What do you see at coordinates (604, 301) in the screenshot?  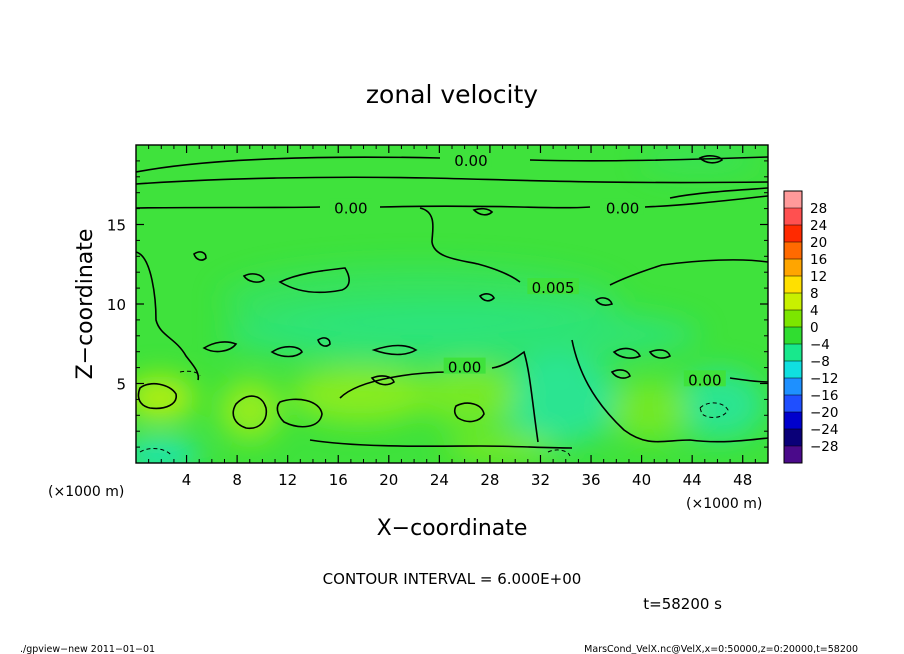 I see `contour-cell-l` at bounding box center [604, 301].